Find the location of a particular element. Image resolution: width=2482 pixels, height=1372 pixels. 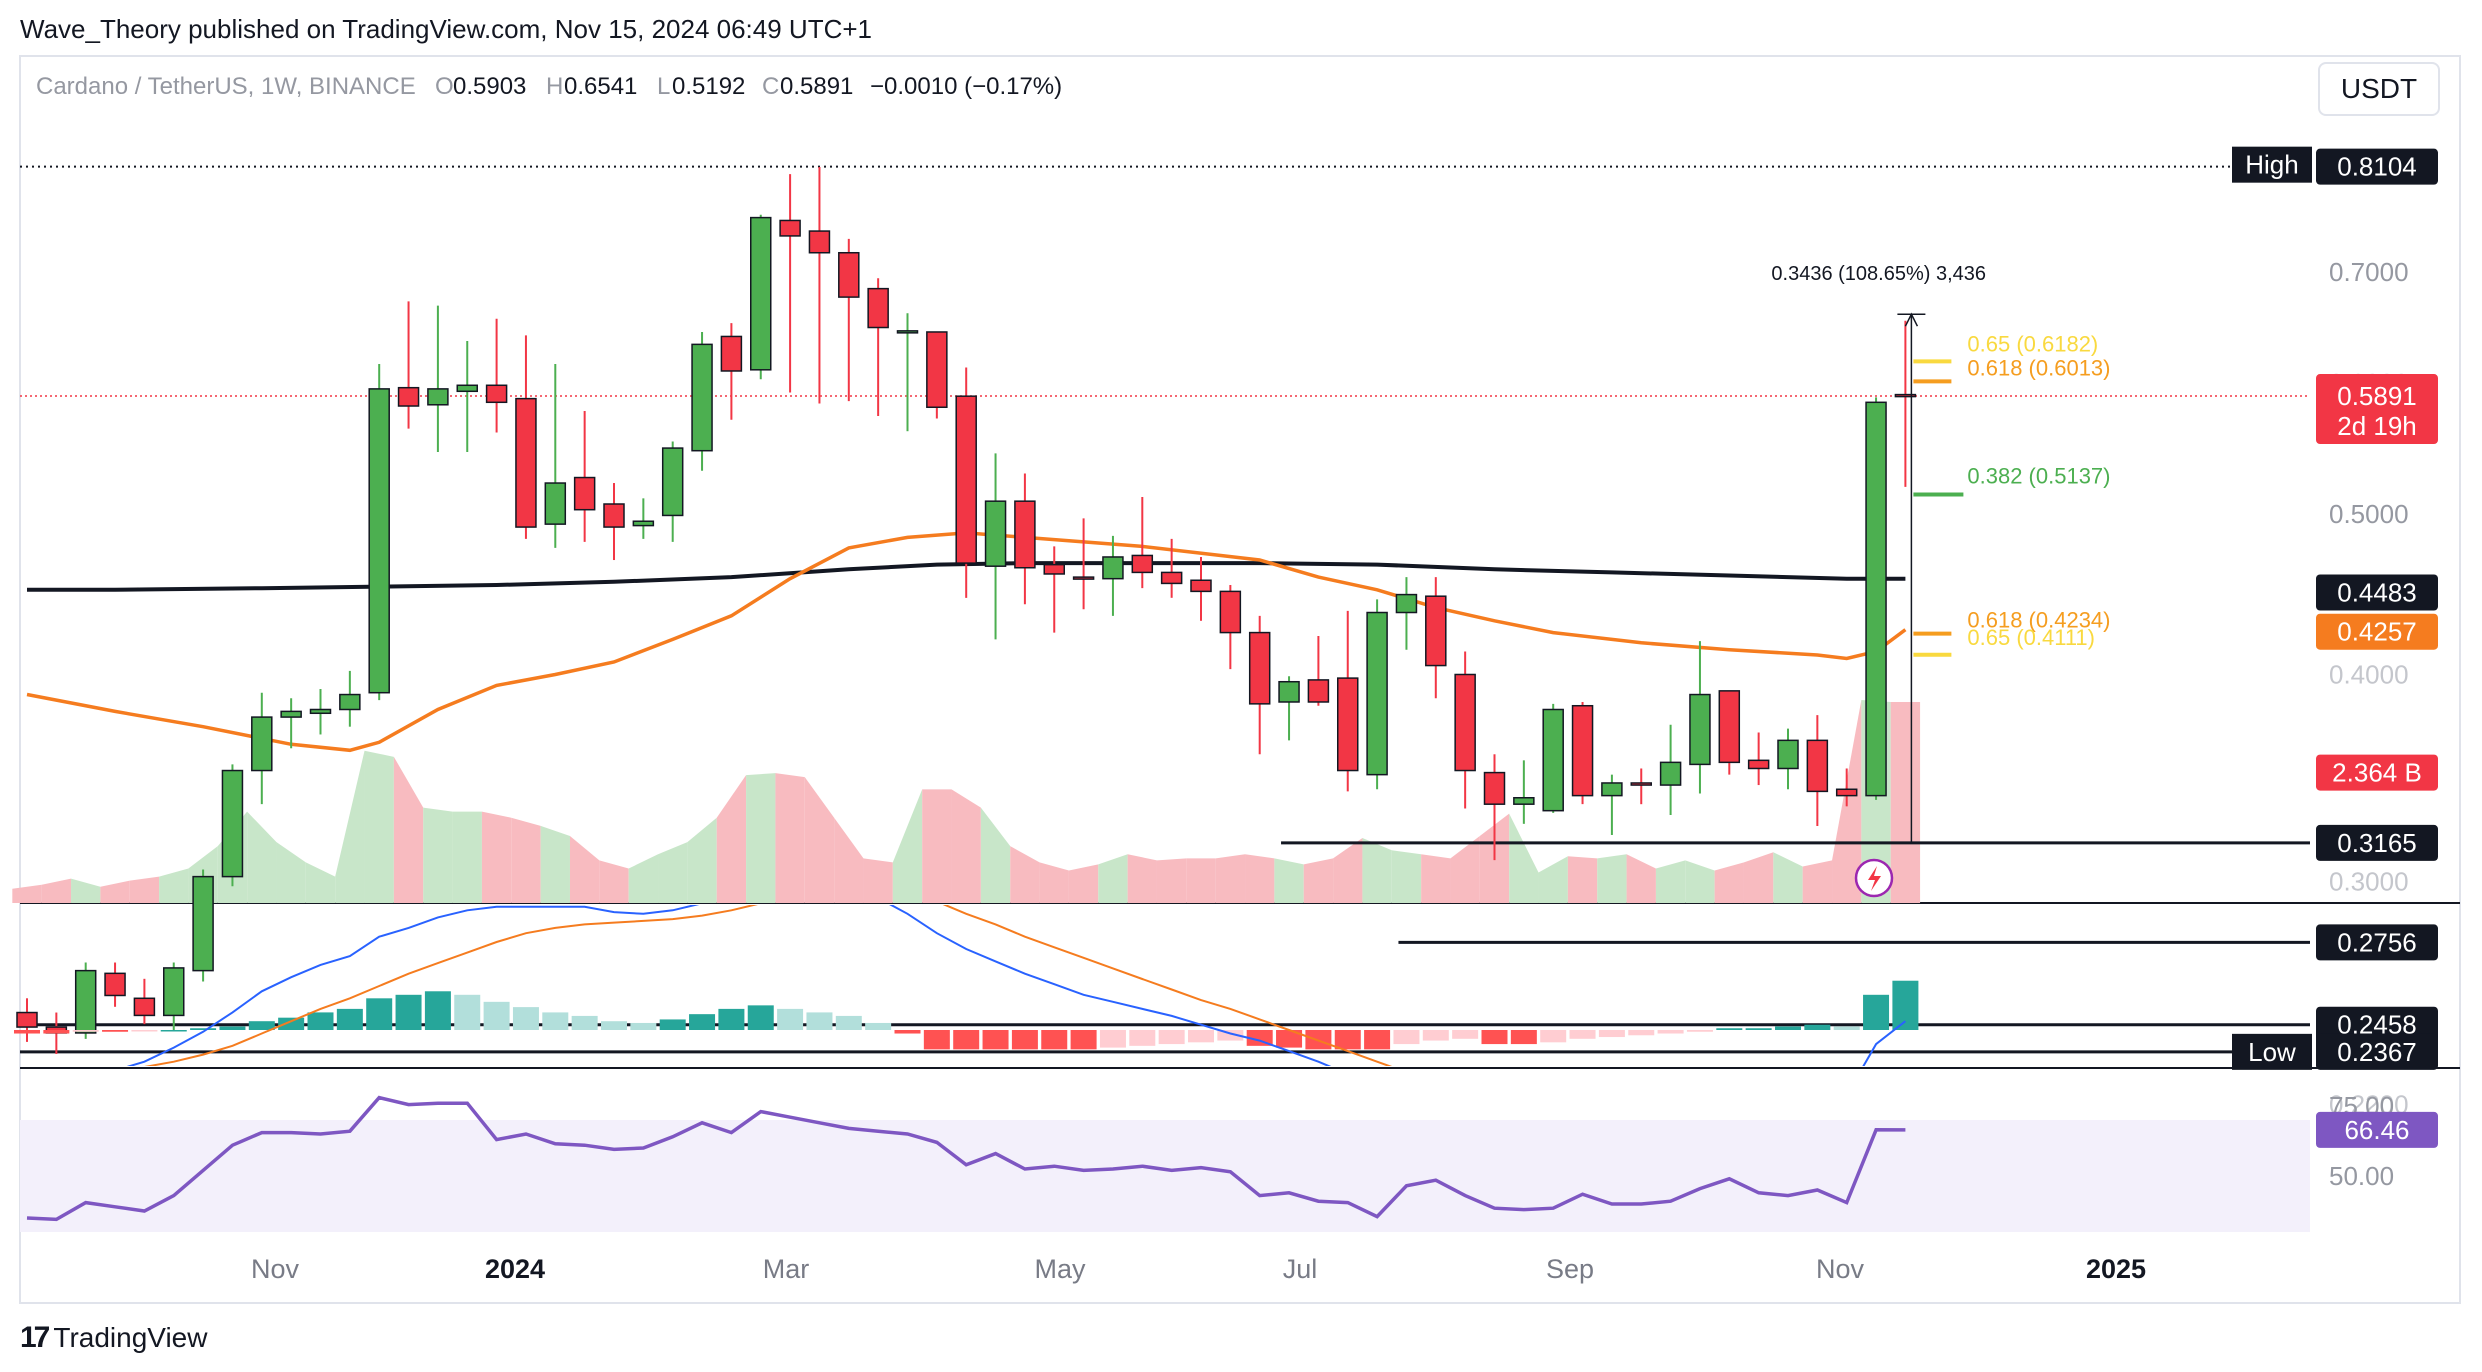

time-tick-label: Nov is located at coordinates (1840, 1269).